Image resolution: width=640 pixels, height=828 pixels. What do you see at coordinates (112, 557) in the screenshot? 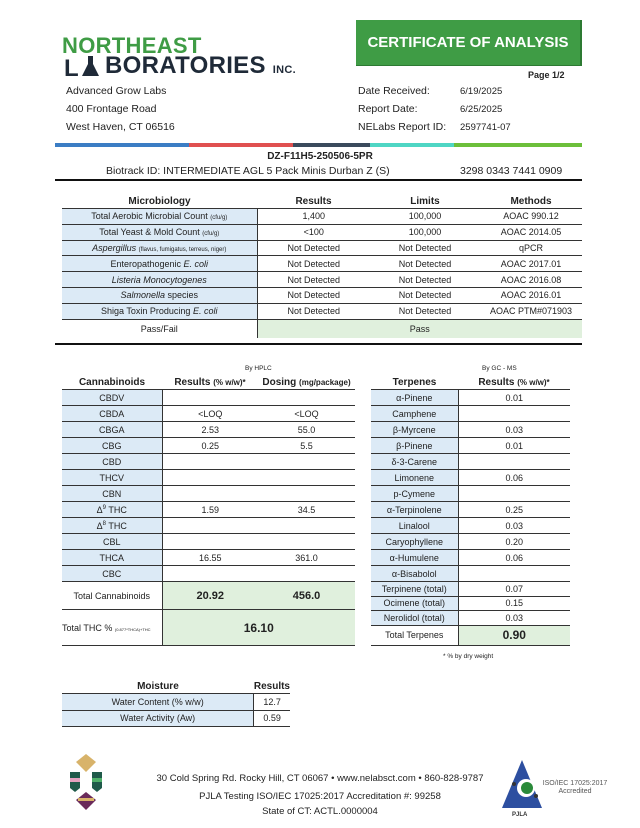
I see `cannabinoid-name: THCA` at bounding box center [112, 557].